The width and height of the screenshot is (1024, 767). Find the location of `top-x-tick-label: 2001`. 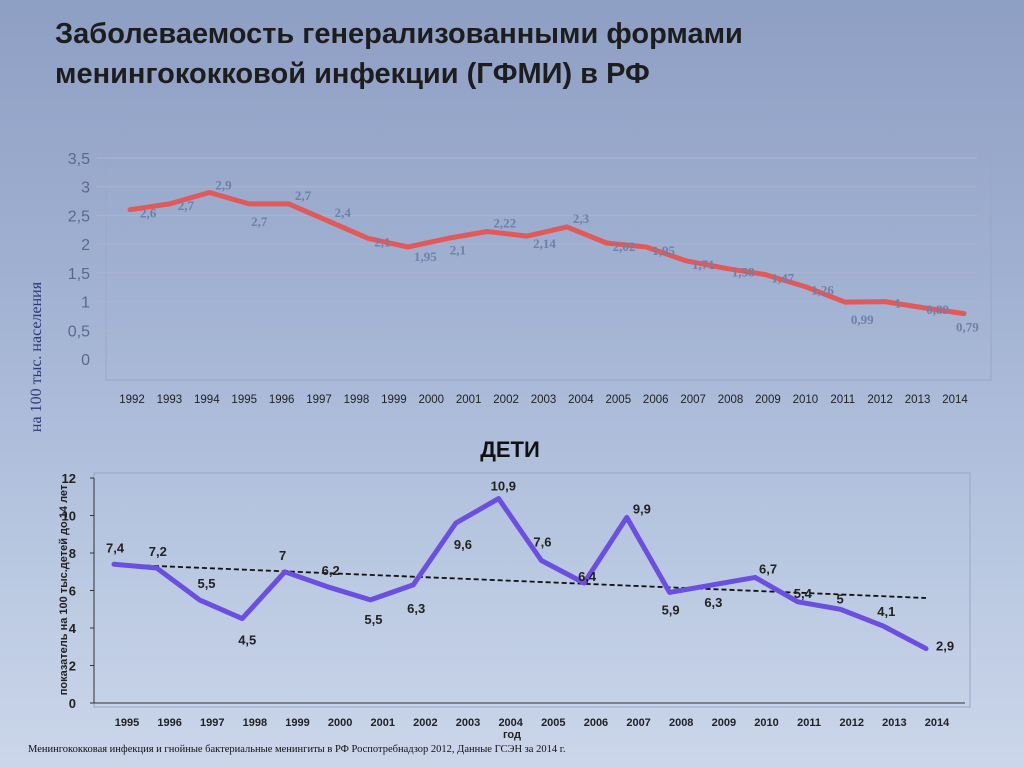

top-x-tick-label: 2001 is located at coordinates (469, 400).